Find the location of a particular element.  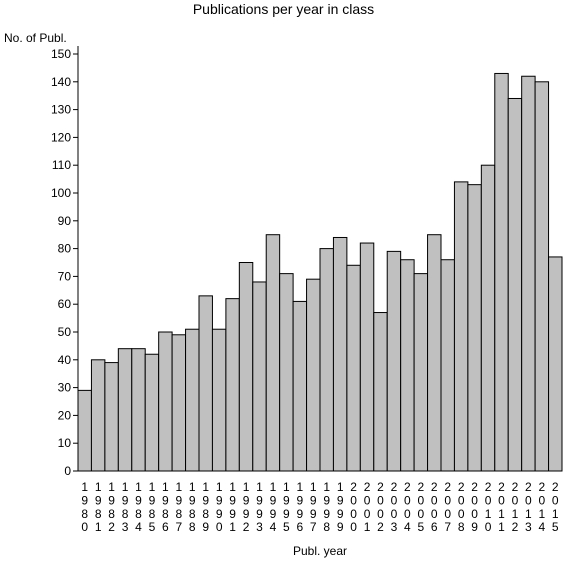

bar-1981 is located at coordinates (98, 415).